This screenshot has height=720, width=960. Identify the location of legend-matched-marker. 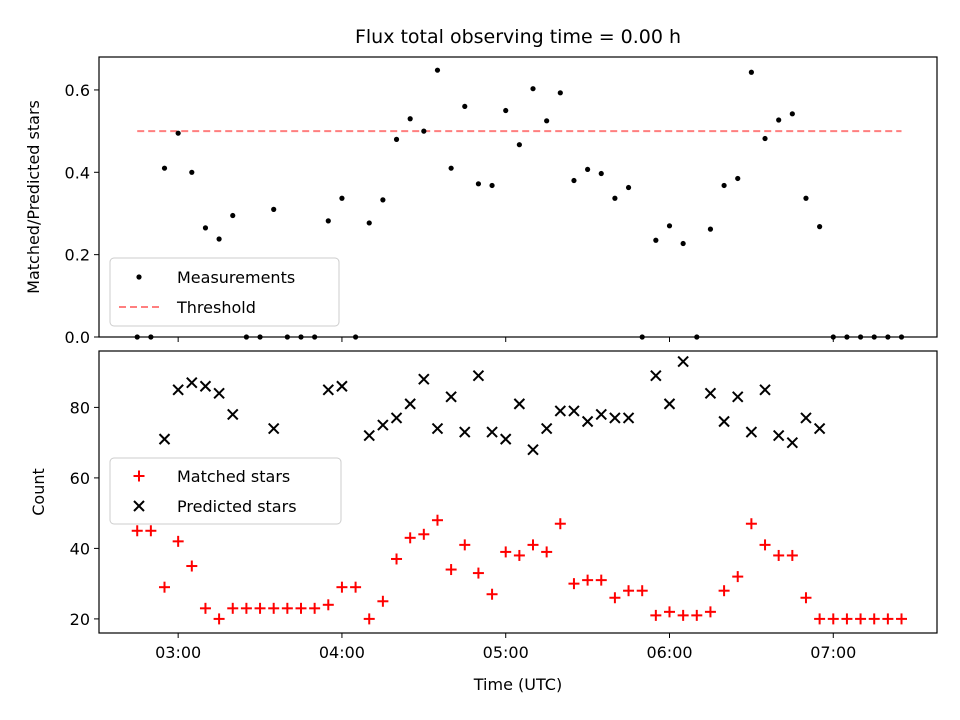
(139, 476).